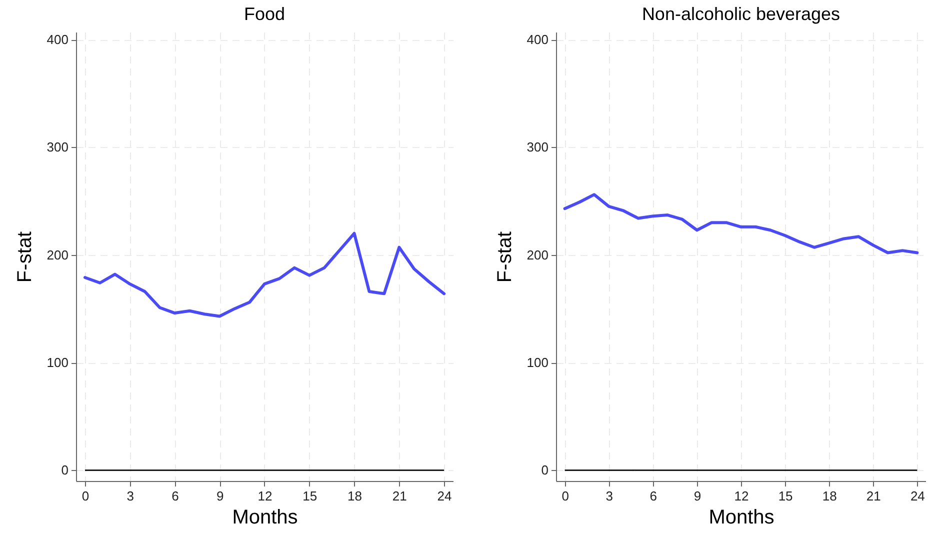 This screenshot has width=929, height=538. What do you see at coordinates (265, 14) in the screenshot?
I see `chart-title: Food` at bounding box center [265, 14].